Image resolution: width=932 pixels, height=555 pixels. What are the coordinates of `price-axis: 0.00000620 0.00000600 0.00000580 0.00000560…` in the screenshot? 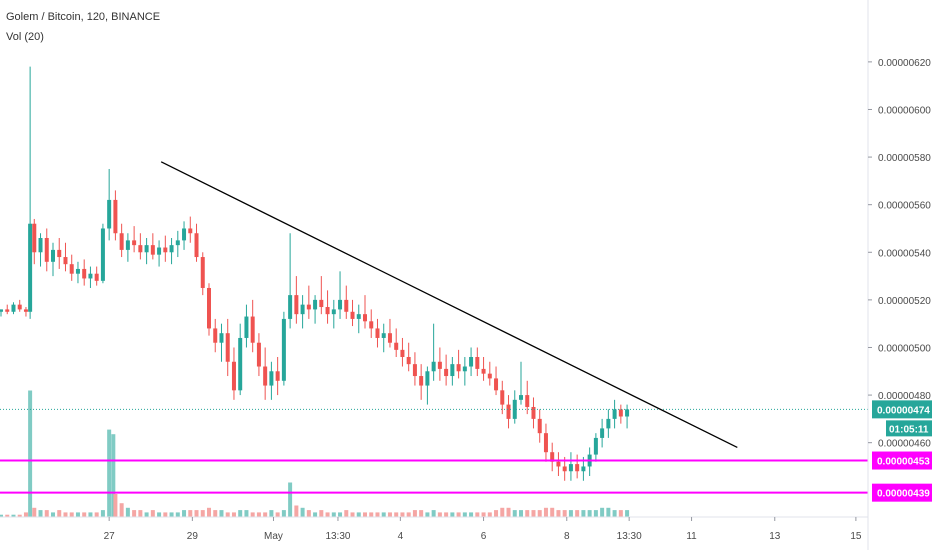 It's located at (899, 254).